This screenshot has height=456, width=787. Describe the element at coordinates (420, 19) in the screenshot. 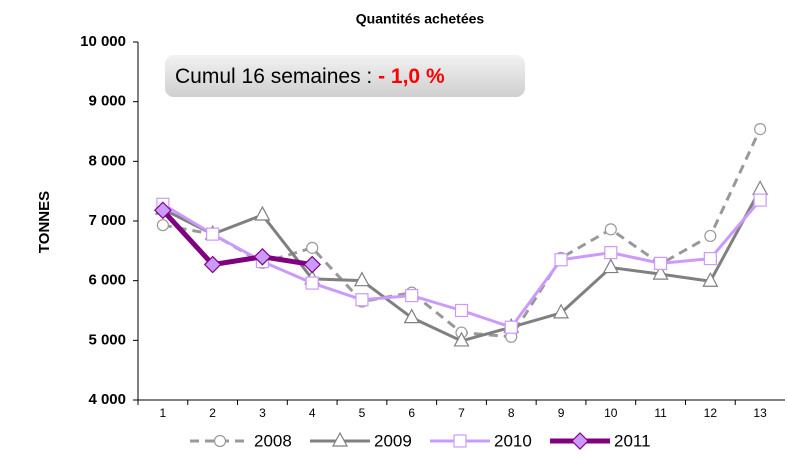

I see `chart-title: Quantités achetées` at that location.